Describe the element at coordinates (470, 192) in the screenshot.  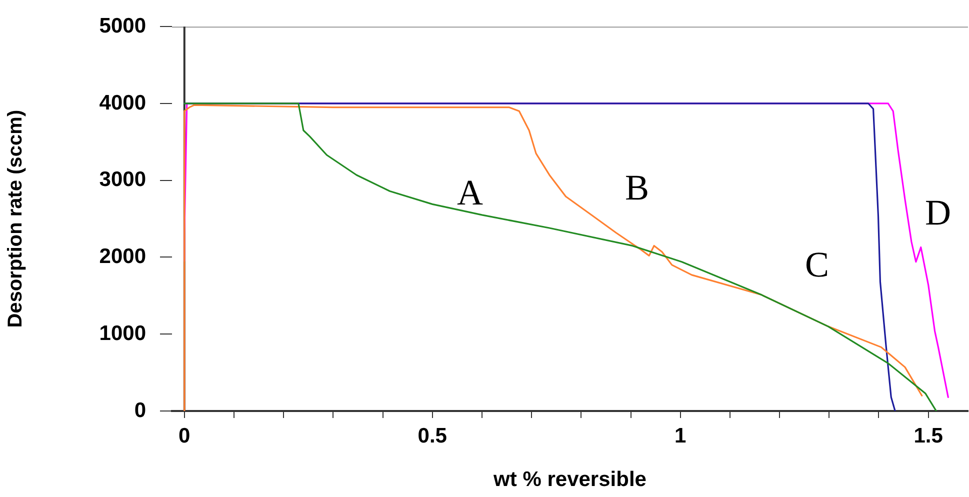
I see `annotation: A` at that location.